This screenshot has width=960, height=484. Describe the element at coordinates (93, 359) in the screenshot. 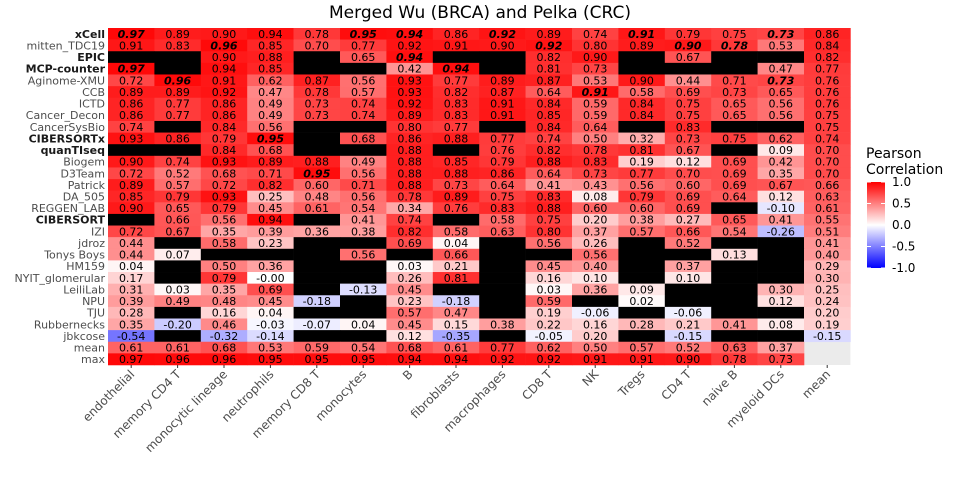

I see `row-label: max` at that location.